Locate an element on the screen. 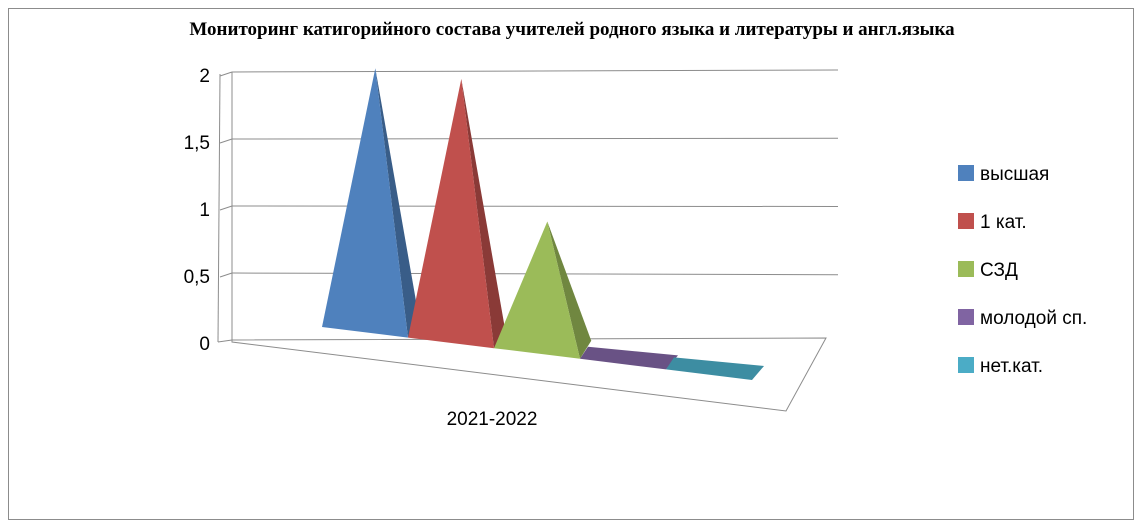  legend-entry-1: высшая is located at coordinates (1014, 174).